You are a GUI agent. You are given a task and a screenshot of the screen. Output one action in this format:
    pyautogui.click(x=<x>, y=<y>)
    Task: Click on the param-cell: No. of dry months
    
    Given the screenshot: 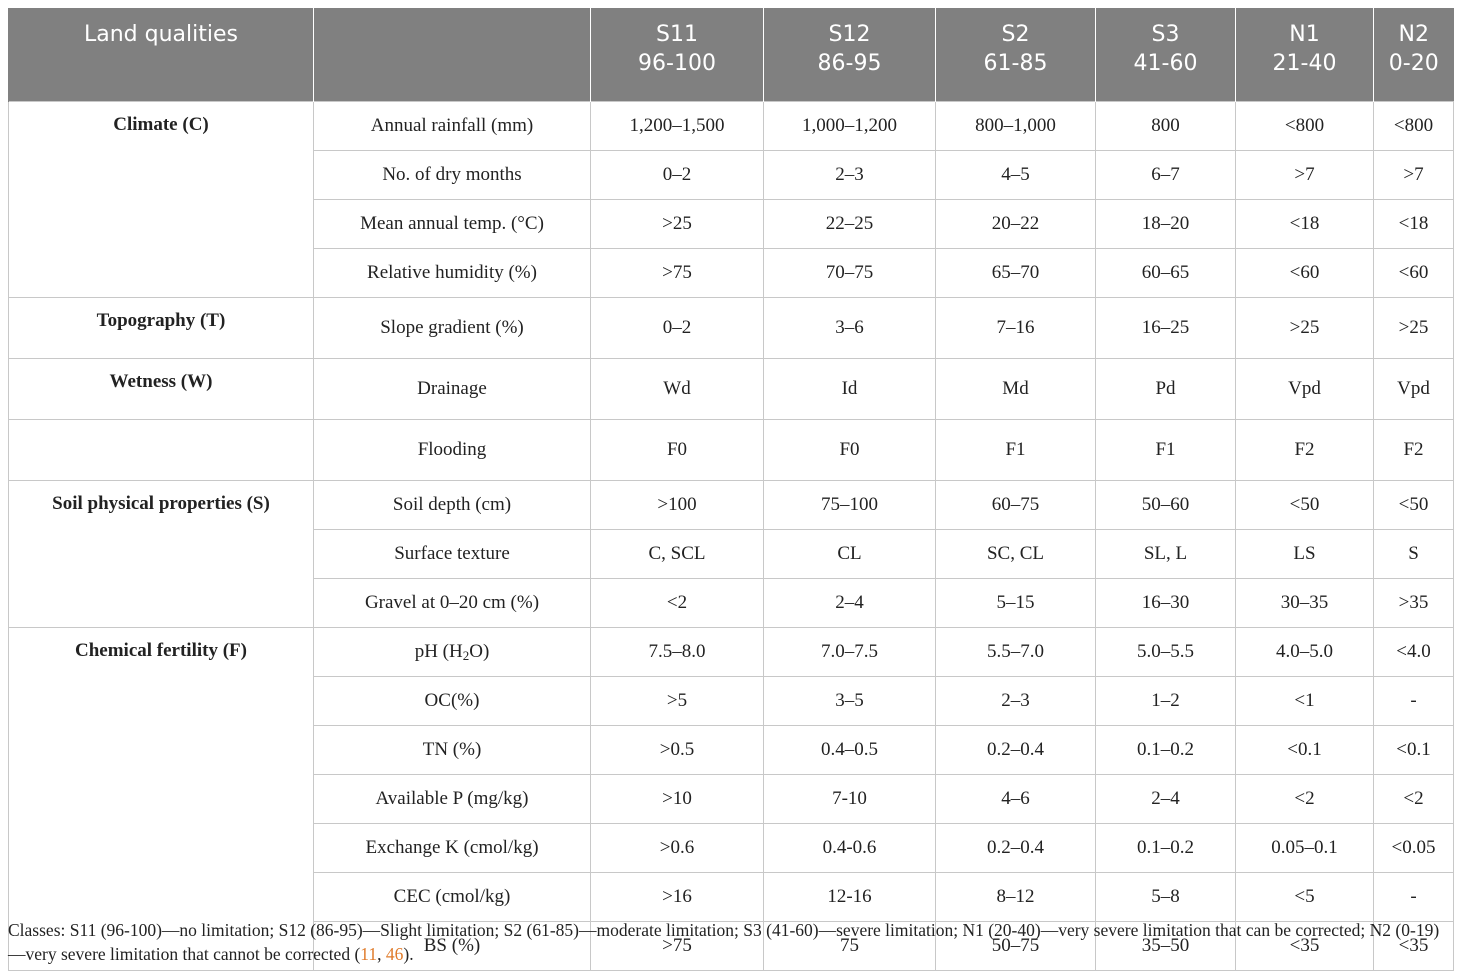 What is the action you would take?
    pyautogui.click(x=452, y=175)
    